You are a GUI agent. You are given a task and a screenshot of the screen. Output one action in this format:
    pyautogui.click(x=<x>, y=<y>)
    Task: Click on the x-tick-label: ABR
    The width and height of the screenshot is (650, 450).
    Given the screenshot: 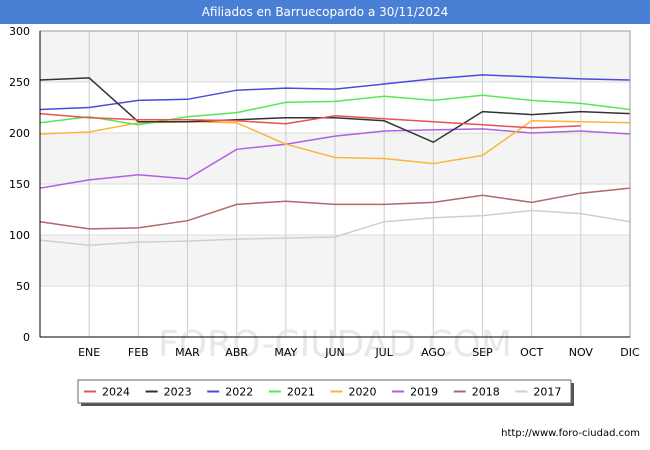 What is the action you would take?
    pyautogui.click(x=236, y=352)
    